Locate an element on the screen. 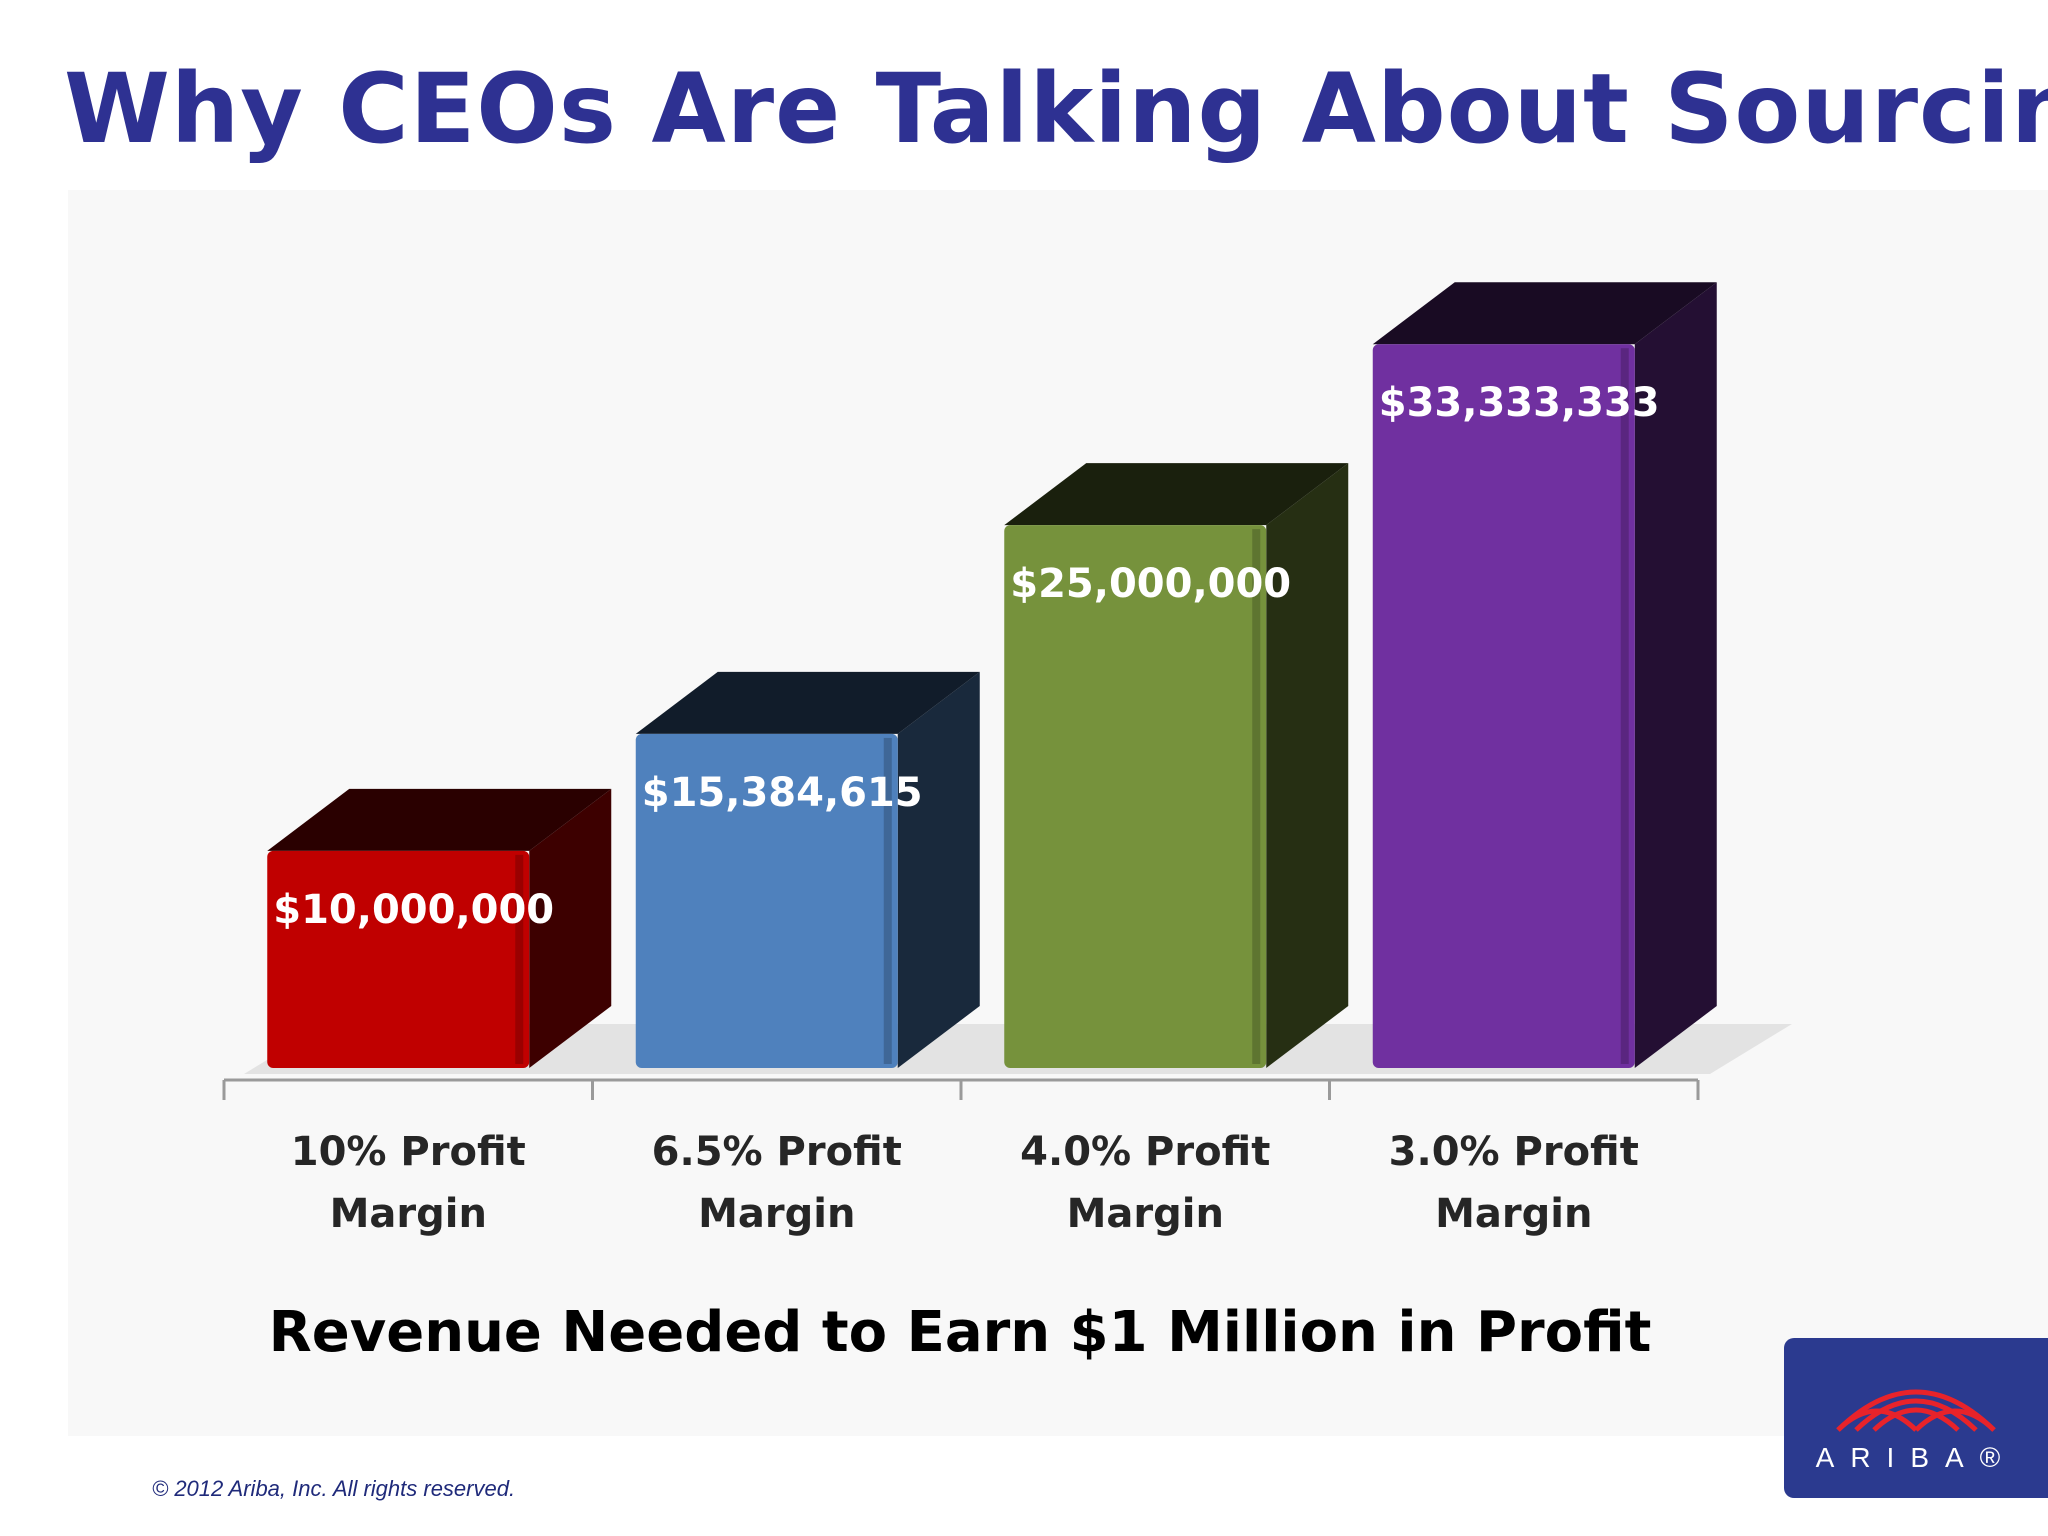 The image size is (2048, 1536). x-tick-label: 6.5% Profit Margin is located at coordinates (777, 1183).